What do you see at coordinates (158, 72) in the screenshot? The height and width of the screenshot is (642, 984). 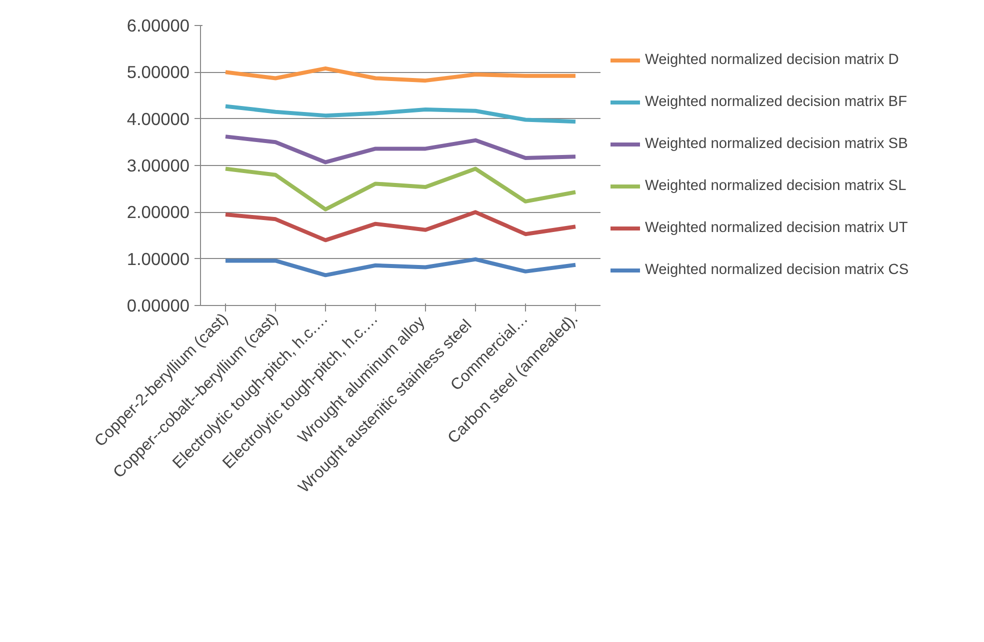 I see `y-tick-label: 5.00000` at bounding box center [158, 72].